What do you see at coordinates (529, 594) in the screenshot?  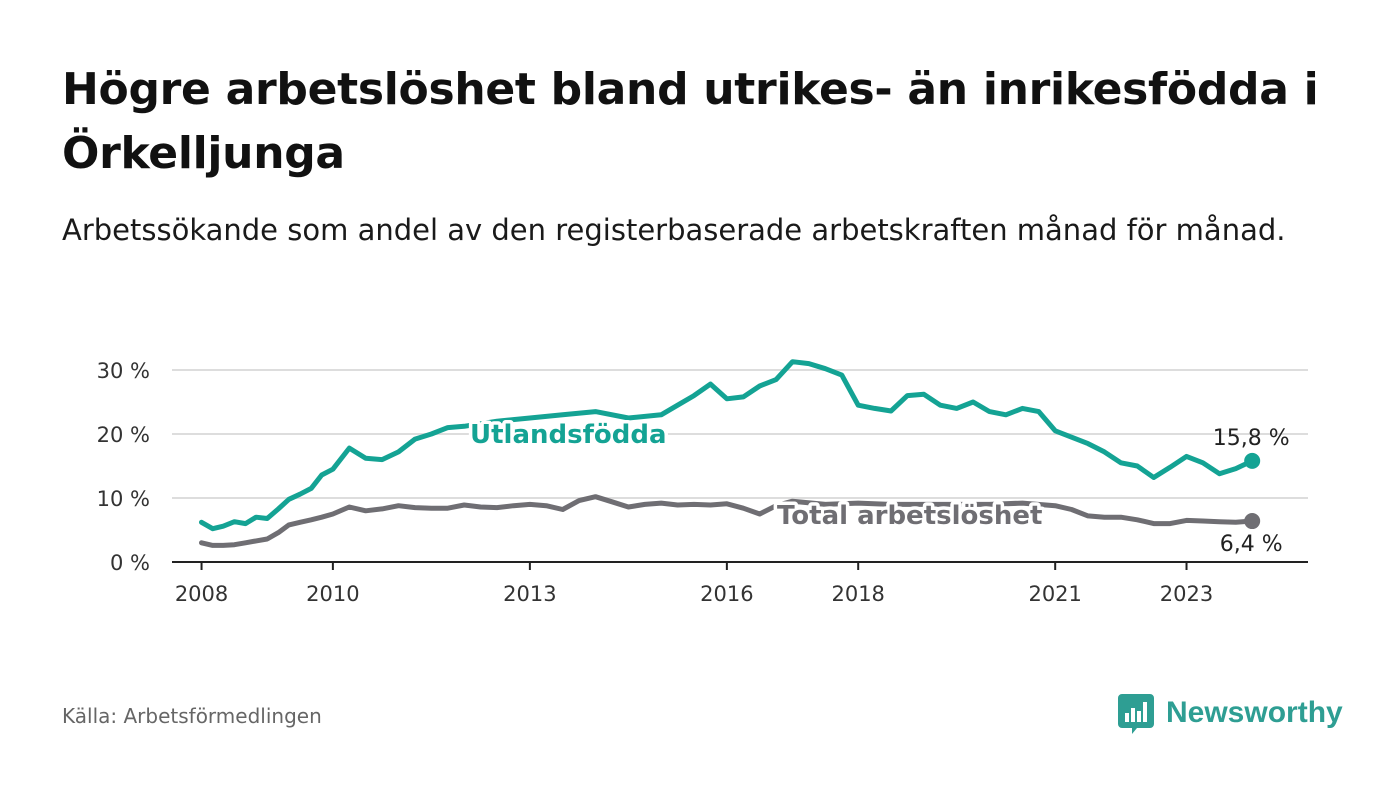 I see `x-tick-label: 2013` at bounding box center [529, 594].